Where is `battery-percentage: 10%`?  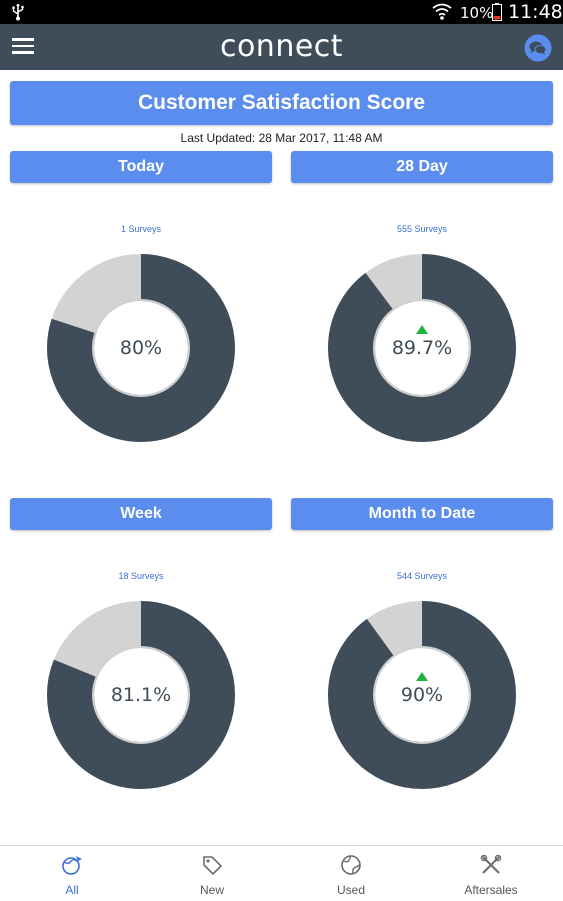 battery-percentage: 10% is located at coordinates (477, 13).